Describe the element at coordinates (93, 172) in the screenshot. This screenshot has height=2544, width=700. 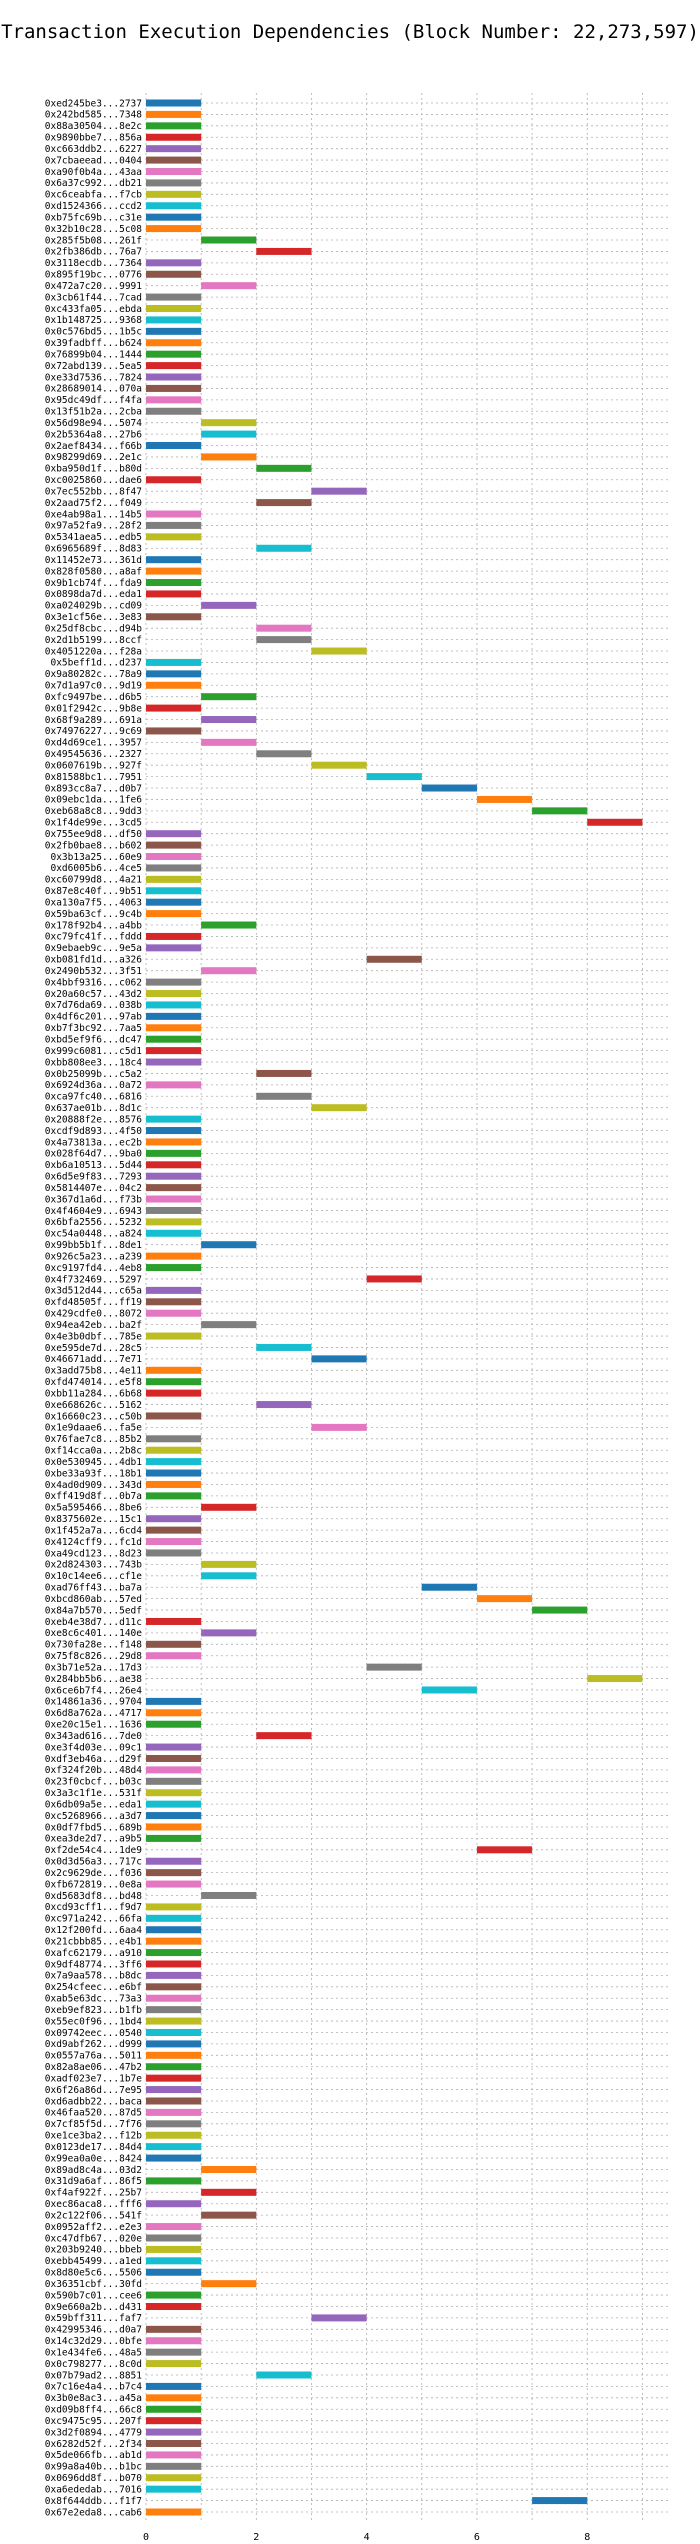
I see `transaction-label: 0xa90f0b4a...43aa` at that location.